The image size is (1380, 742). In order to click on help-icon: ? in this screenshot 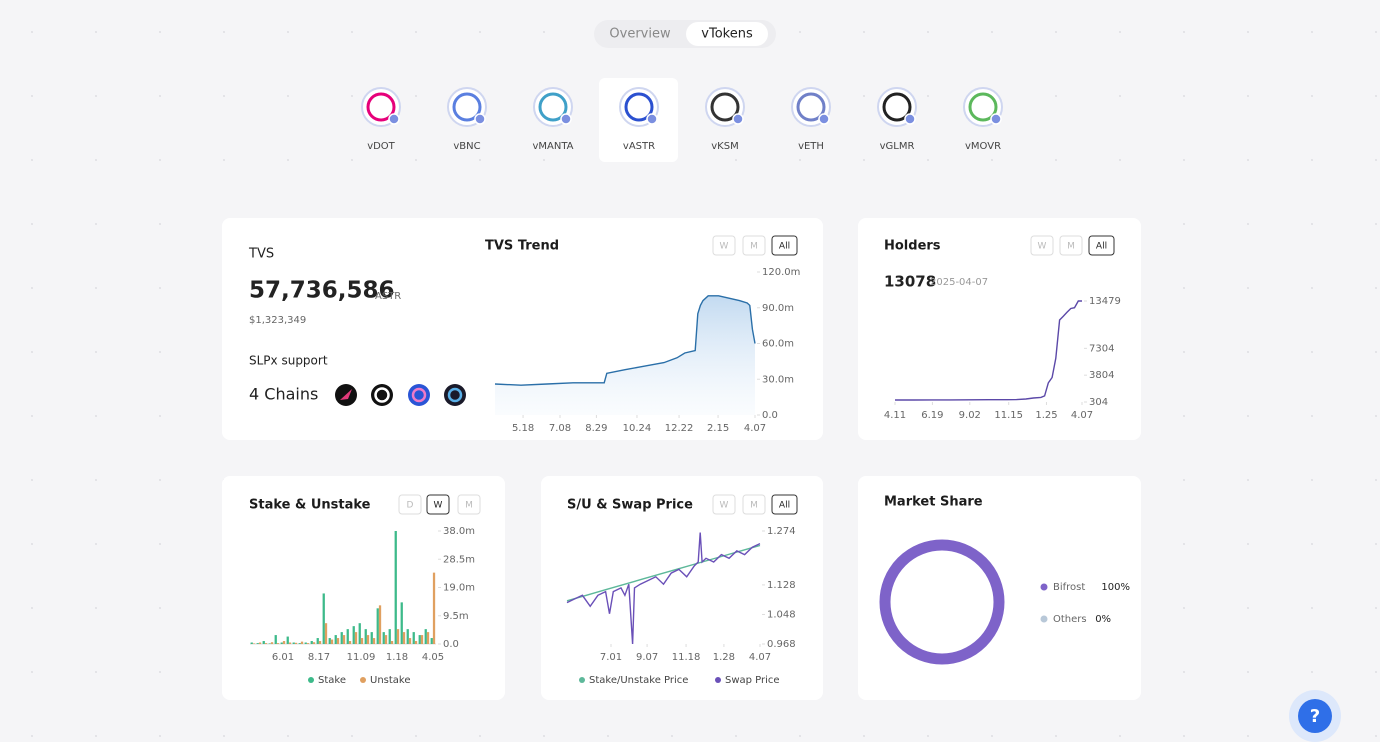, I will do `click(1315, 716)`.